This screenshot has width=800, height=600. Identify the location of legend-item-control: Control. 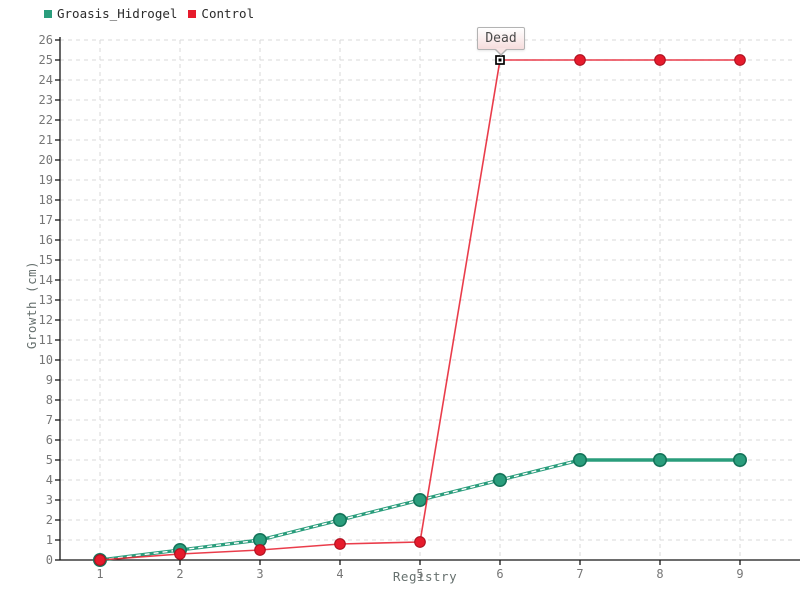
(221, 13).